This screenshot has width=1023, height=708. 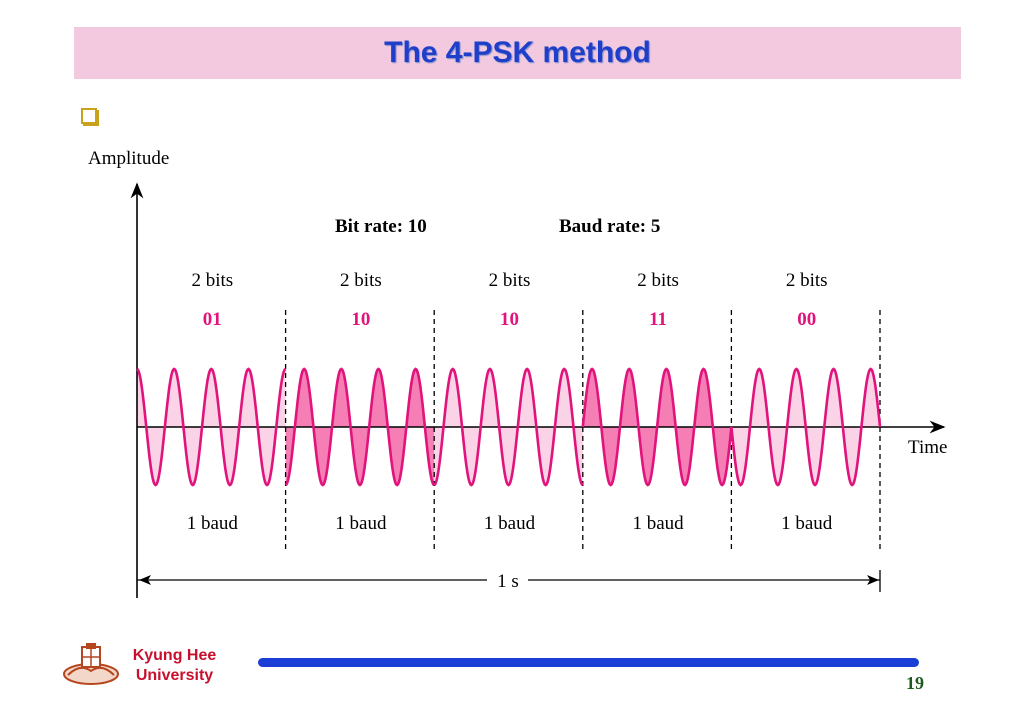 What do you see at coordinates (927, 447) in the screenshot?
I see `x-axis-label: Time` at bounding box center [927, 447].